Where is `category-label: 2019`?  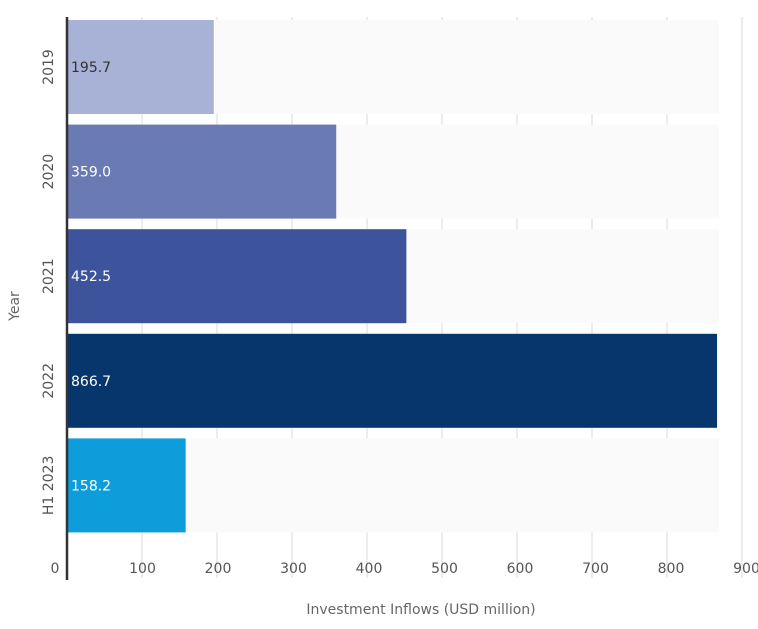 category-label: 2019 is located at coordinates (49, 67).